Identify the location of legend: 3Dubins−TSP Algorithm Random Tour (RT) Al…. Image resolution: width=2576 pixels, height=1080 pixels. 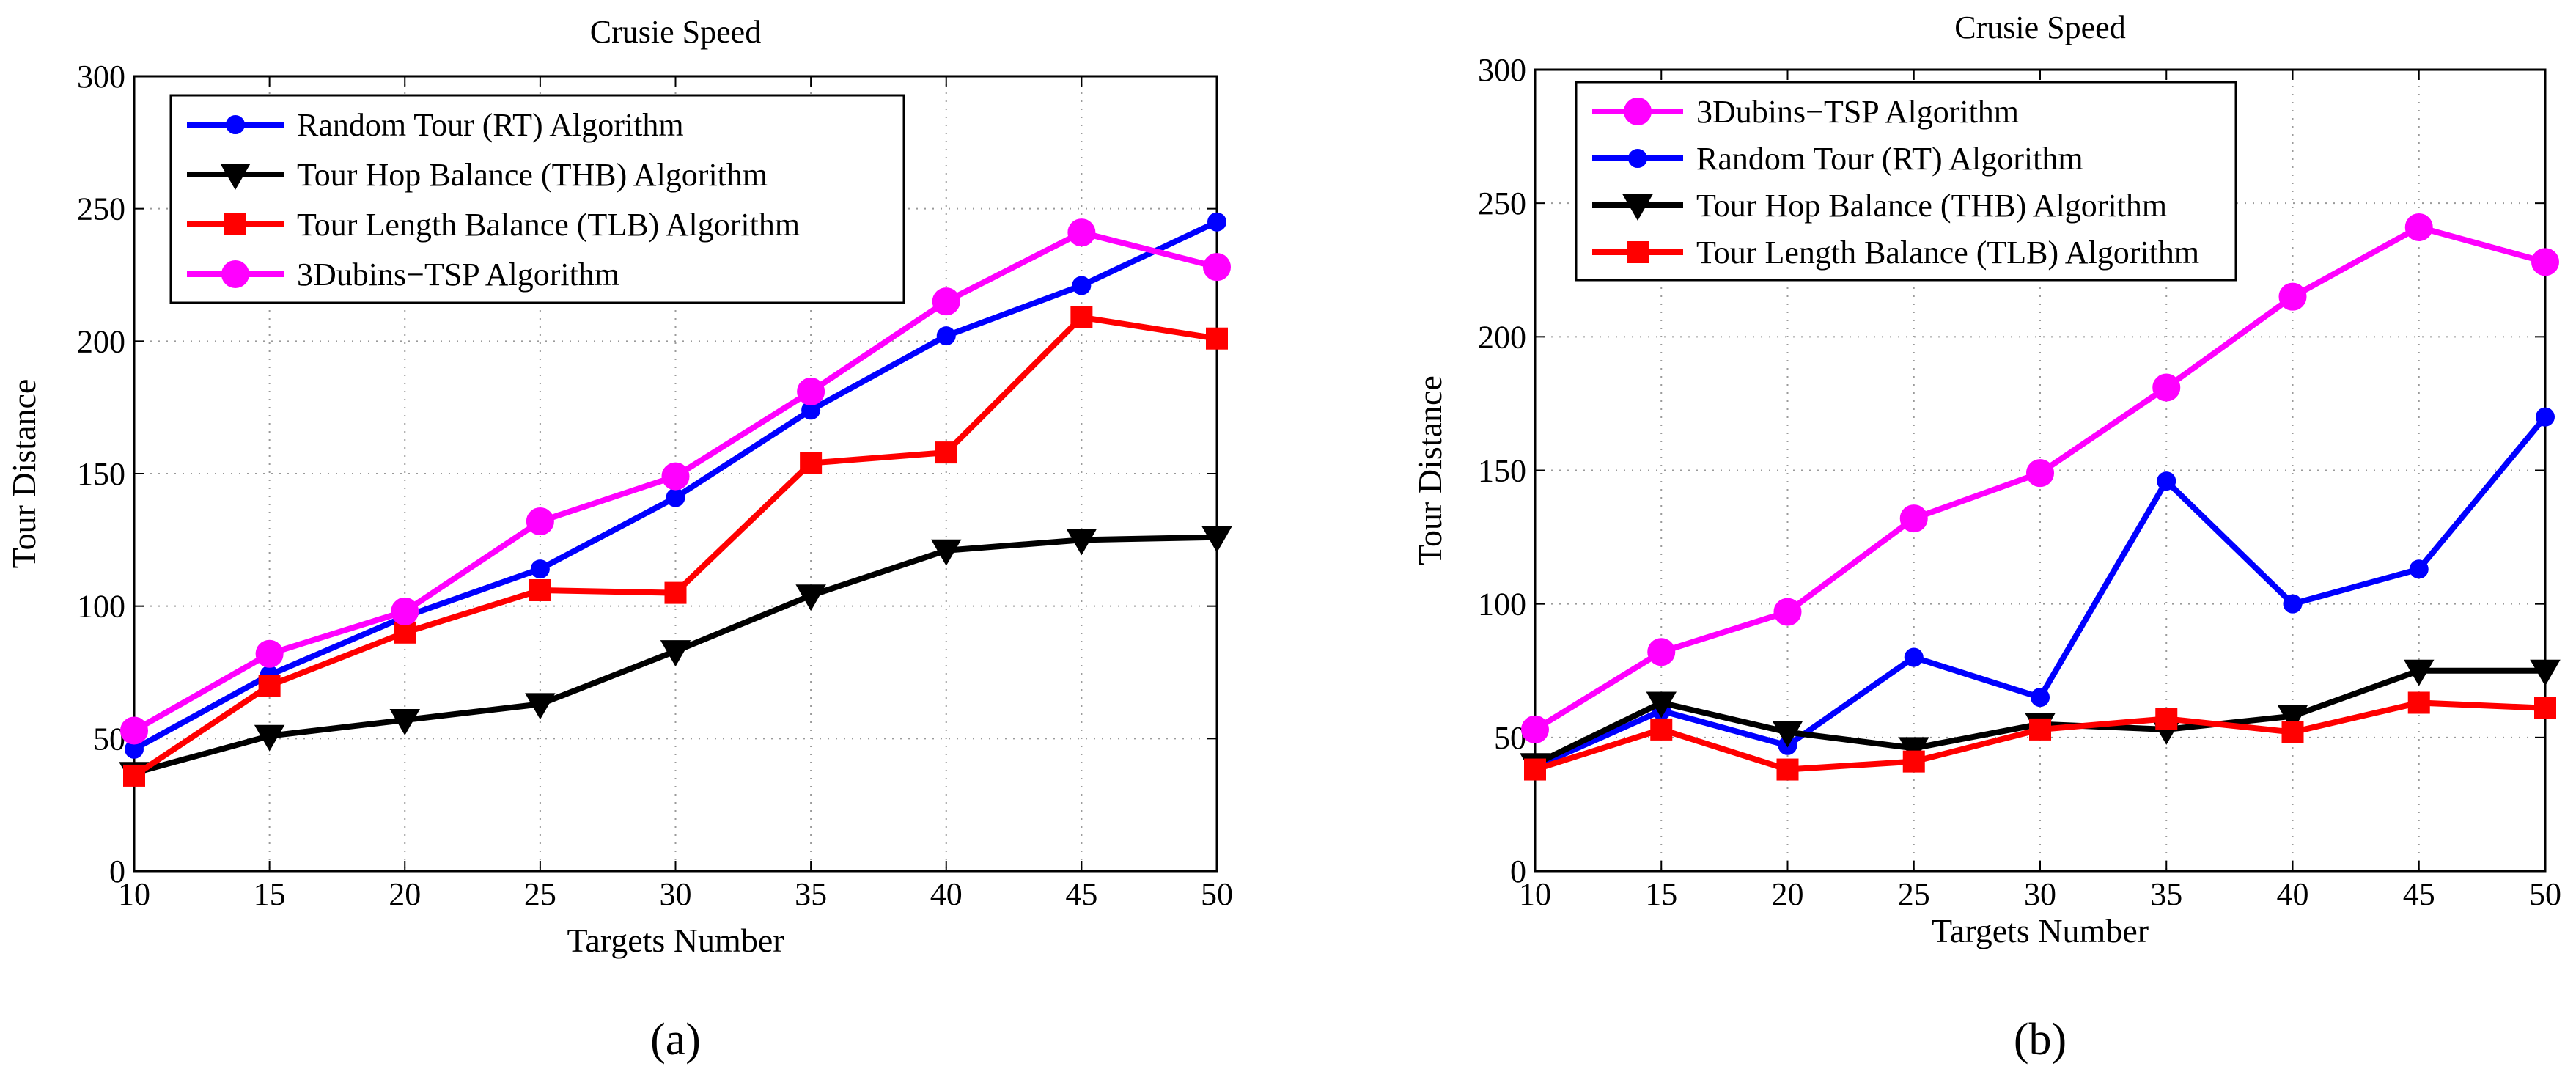
(1906, 181).